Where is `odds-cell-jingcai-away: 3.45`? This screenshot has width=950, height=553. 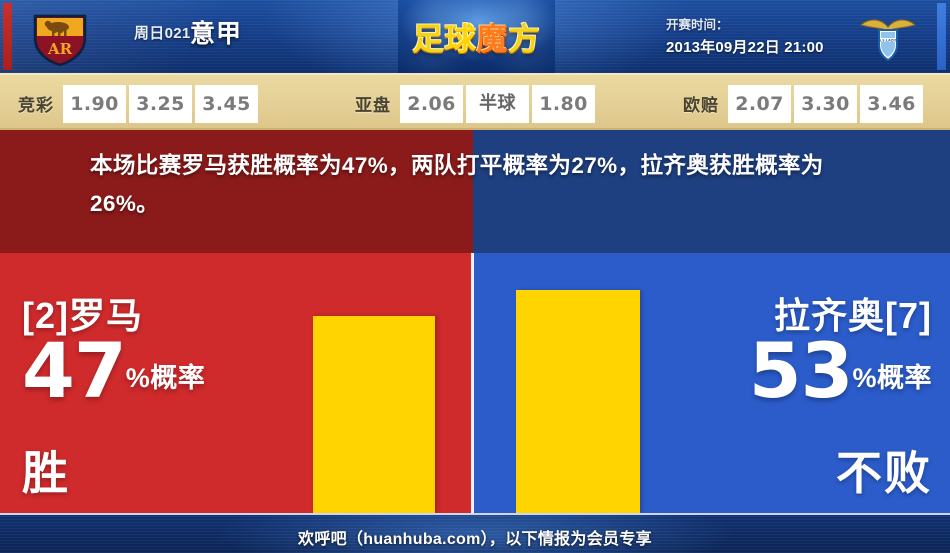
odds-cell-jingcai-away: 3.45 is located at coordinates (226, 103).